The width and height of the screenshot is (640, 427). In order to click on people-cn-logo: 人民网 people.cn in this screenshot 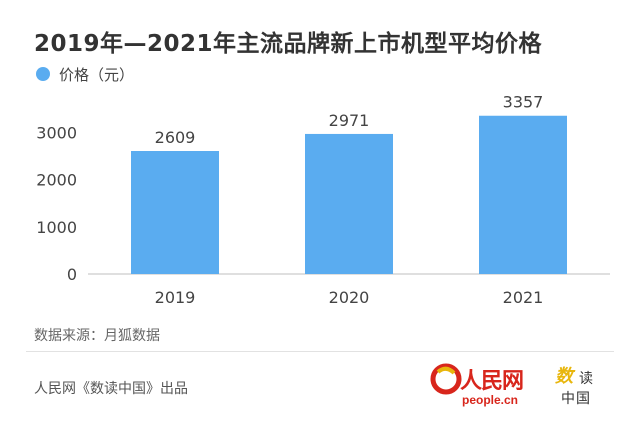, I will do `click(486, 387)`.